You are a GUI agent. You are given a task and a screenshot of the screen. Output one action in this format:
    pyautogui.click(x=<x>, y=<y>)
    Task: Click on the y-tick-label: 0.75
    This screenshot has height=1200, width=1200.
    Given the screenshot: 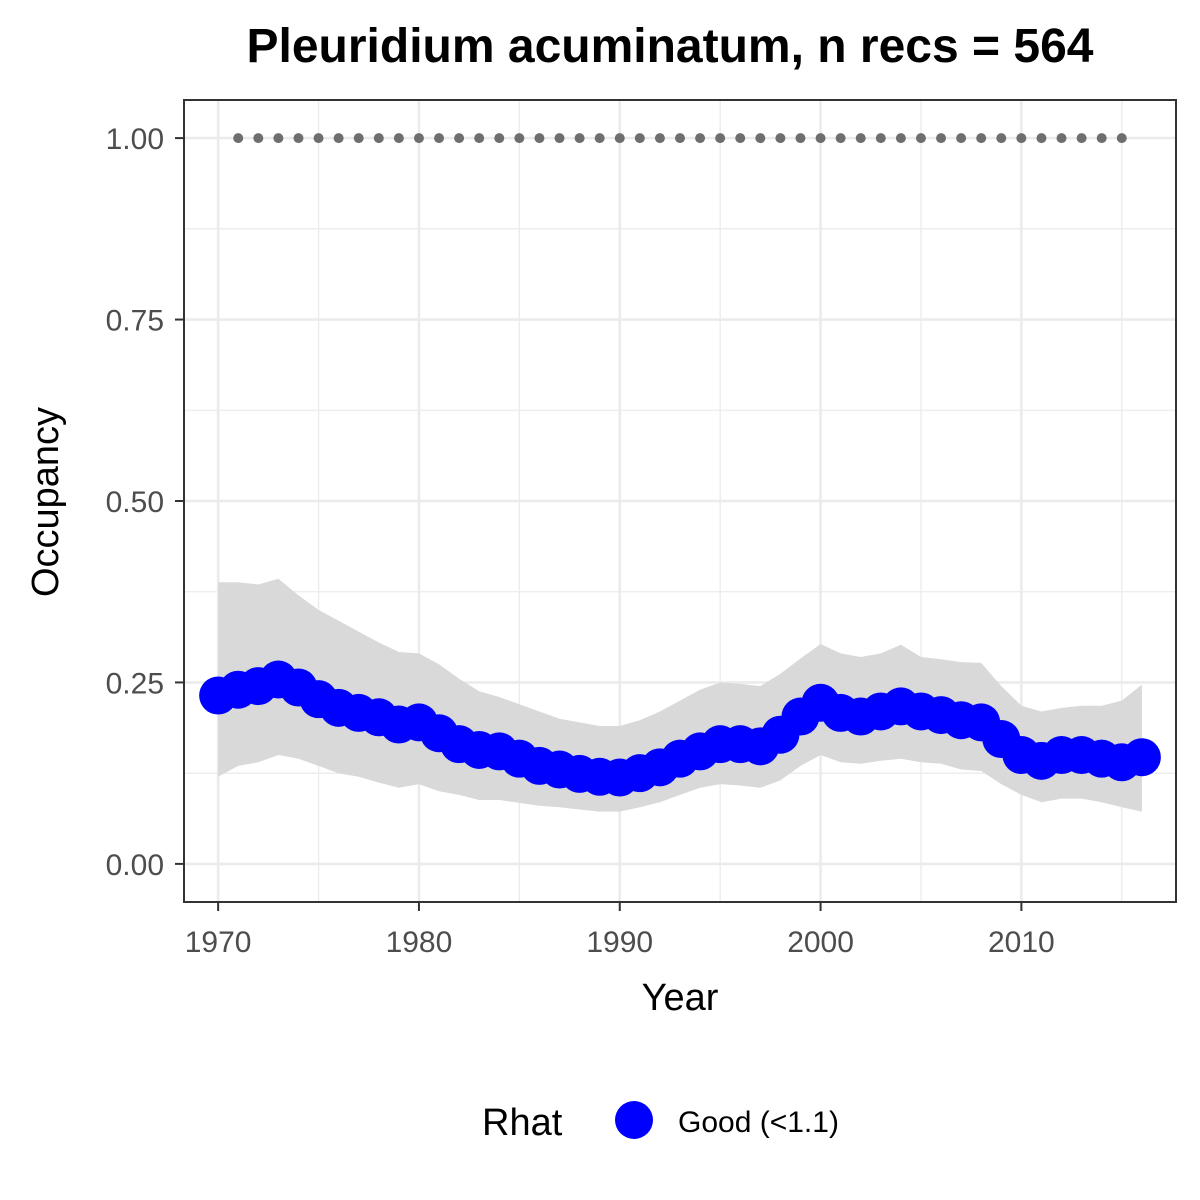 What is the action you would take?
    pyautogui.click(x=135, y=321)
    